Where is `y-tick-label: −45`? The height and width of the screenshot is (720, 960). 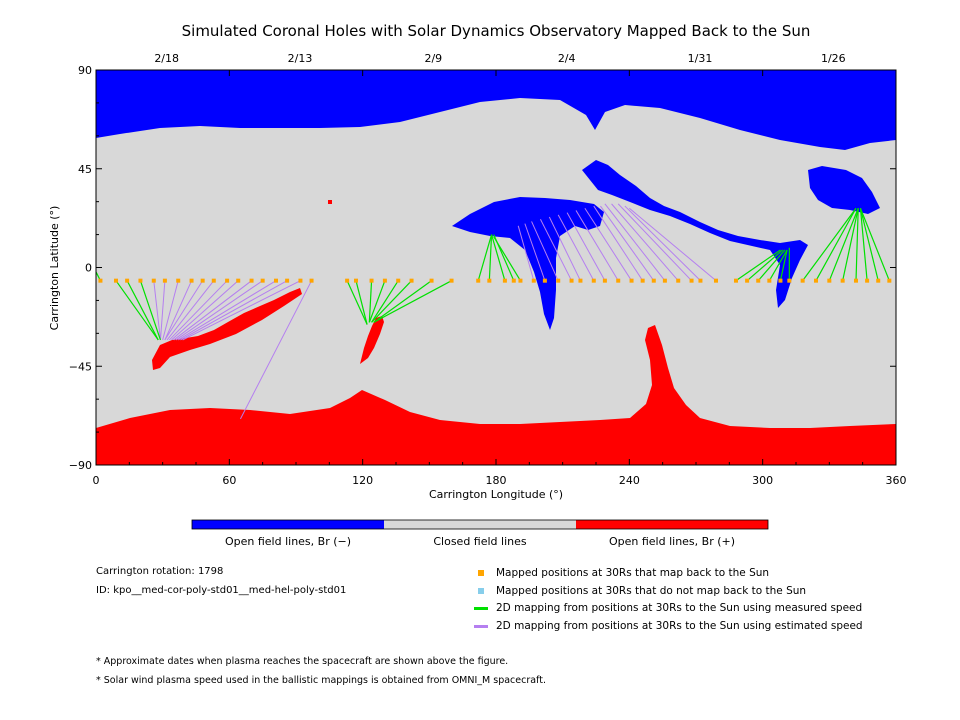
y-tick-label: −45 is located at coordinates (80, 366).